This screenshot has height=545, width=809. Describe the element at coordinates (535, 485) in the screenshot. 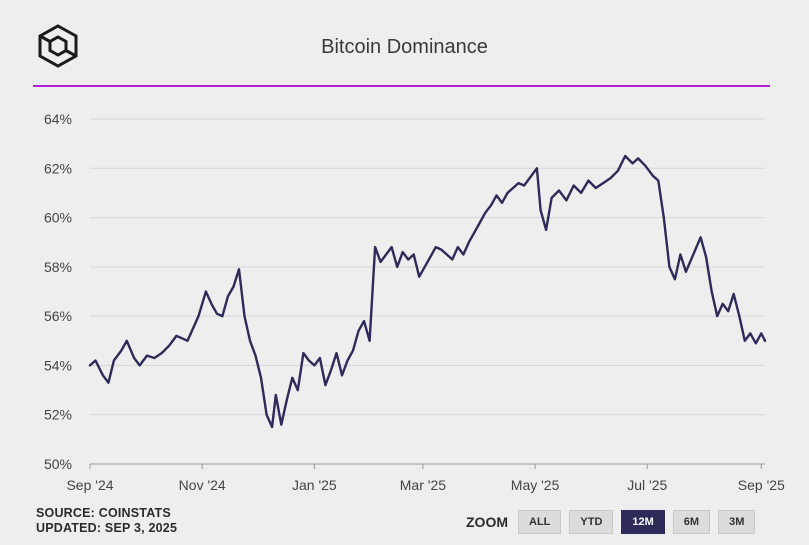

I see `x-tick-label: May '25` at that location.